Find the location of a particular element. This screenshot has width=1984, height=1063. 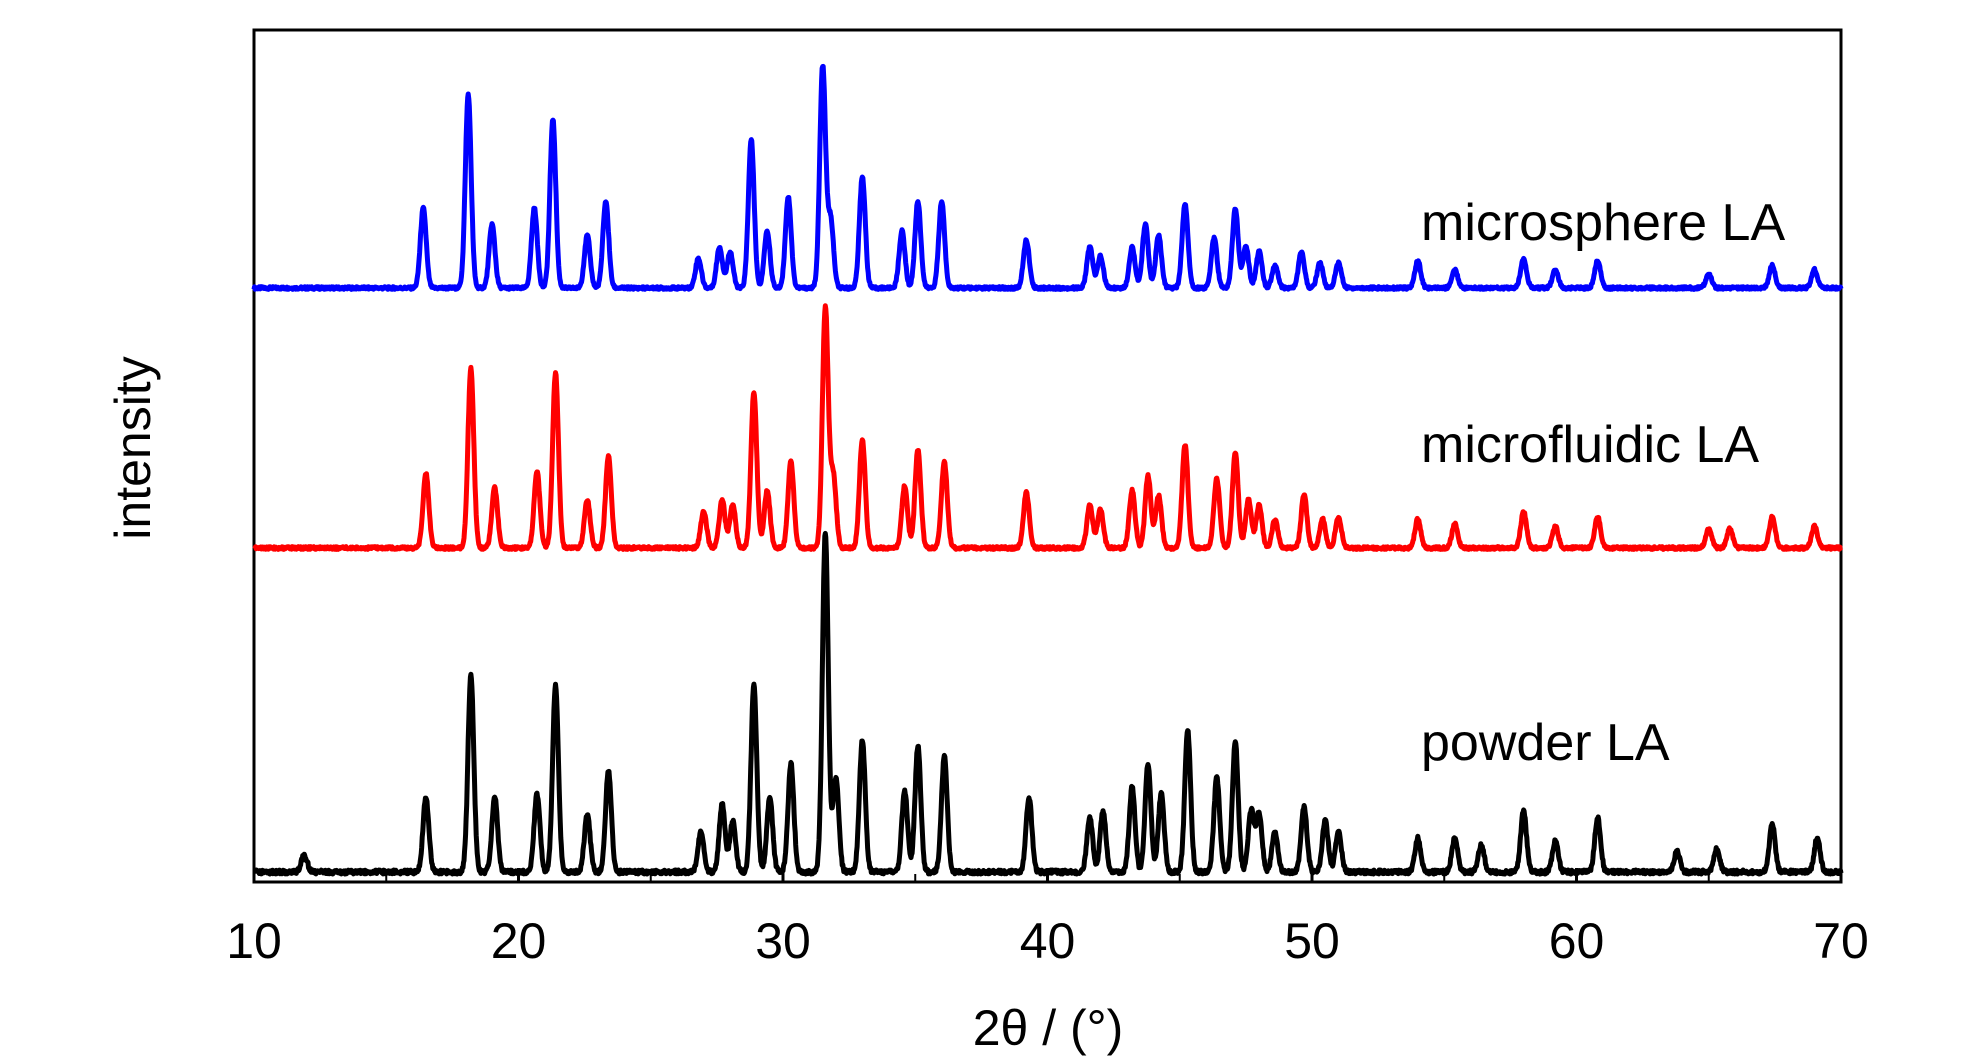

series-label-top: microsphere LA is located at coordinates (1603, 223).